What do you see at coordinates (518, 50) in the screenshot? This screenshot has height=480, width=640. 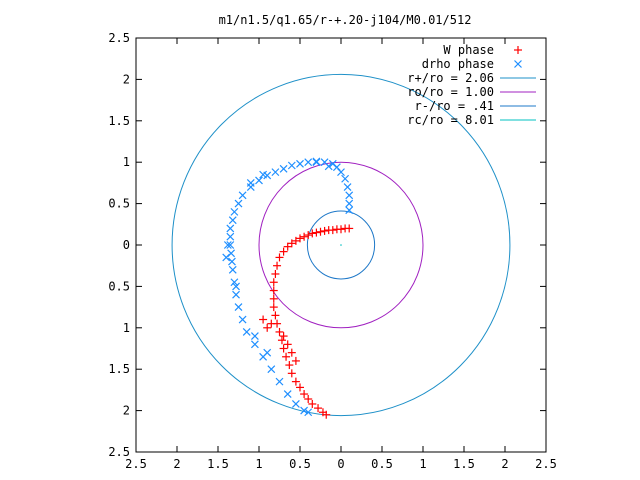 I see `legend-marker-plus` at bounding box center [518, 50].